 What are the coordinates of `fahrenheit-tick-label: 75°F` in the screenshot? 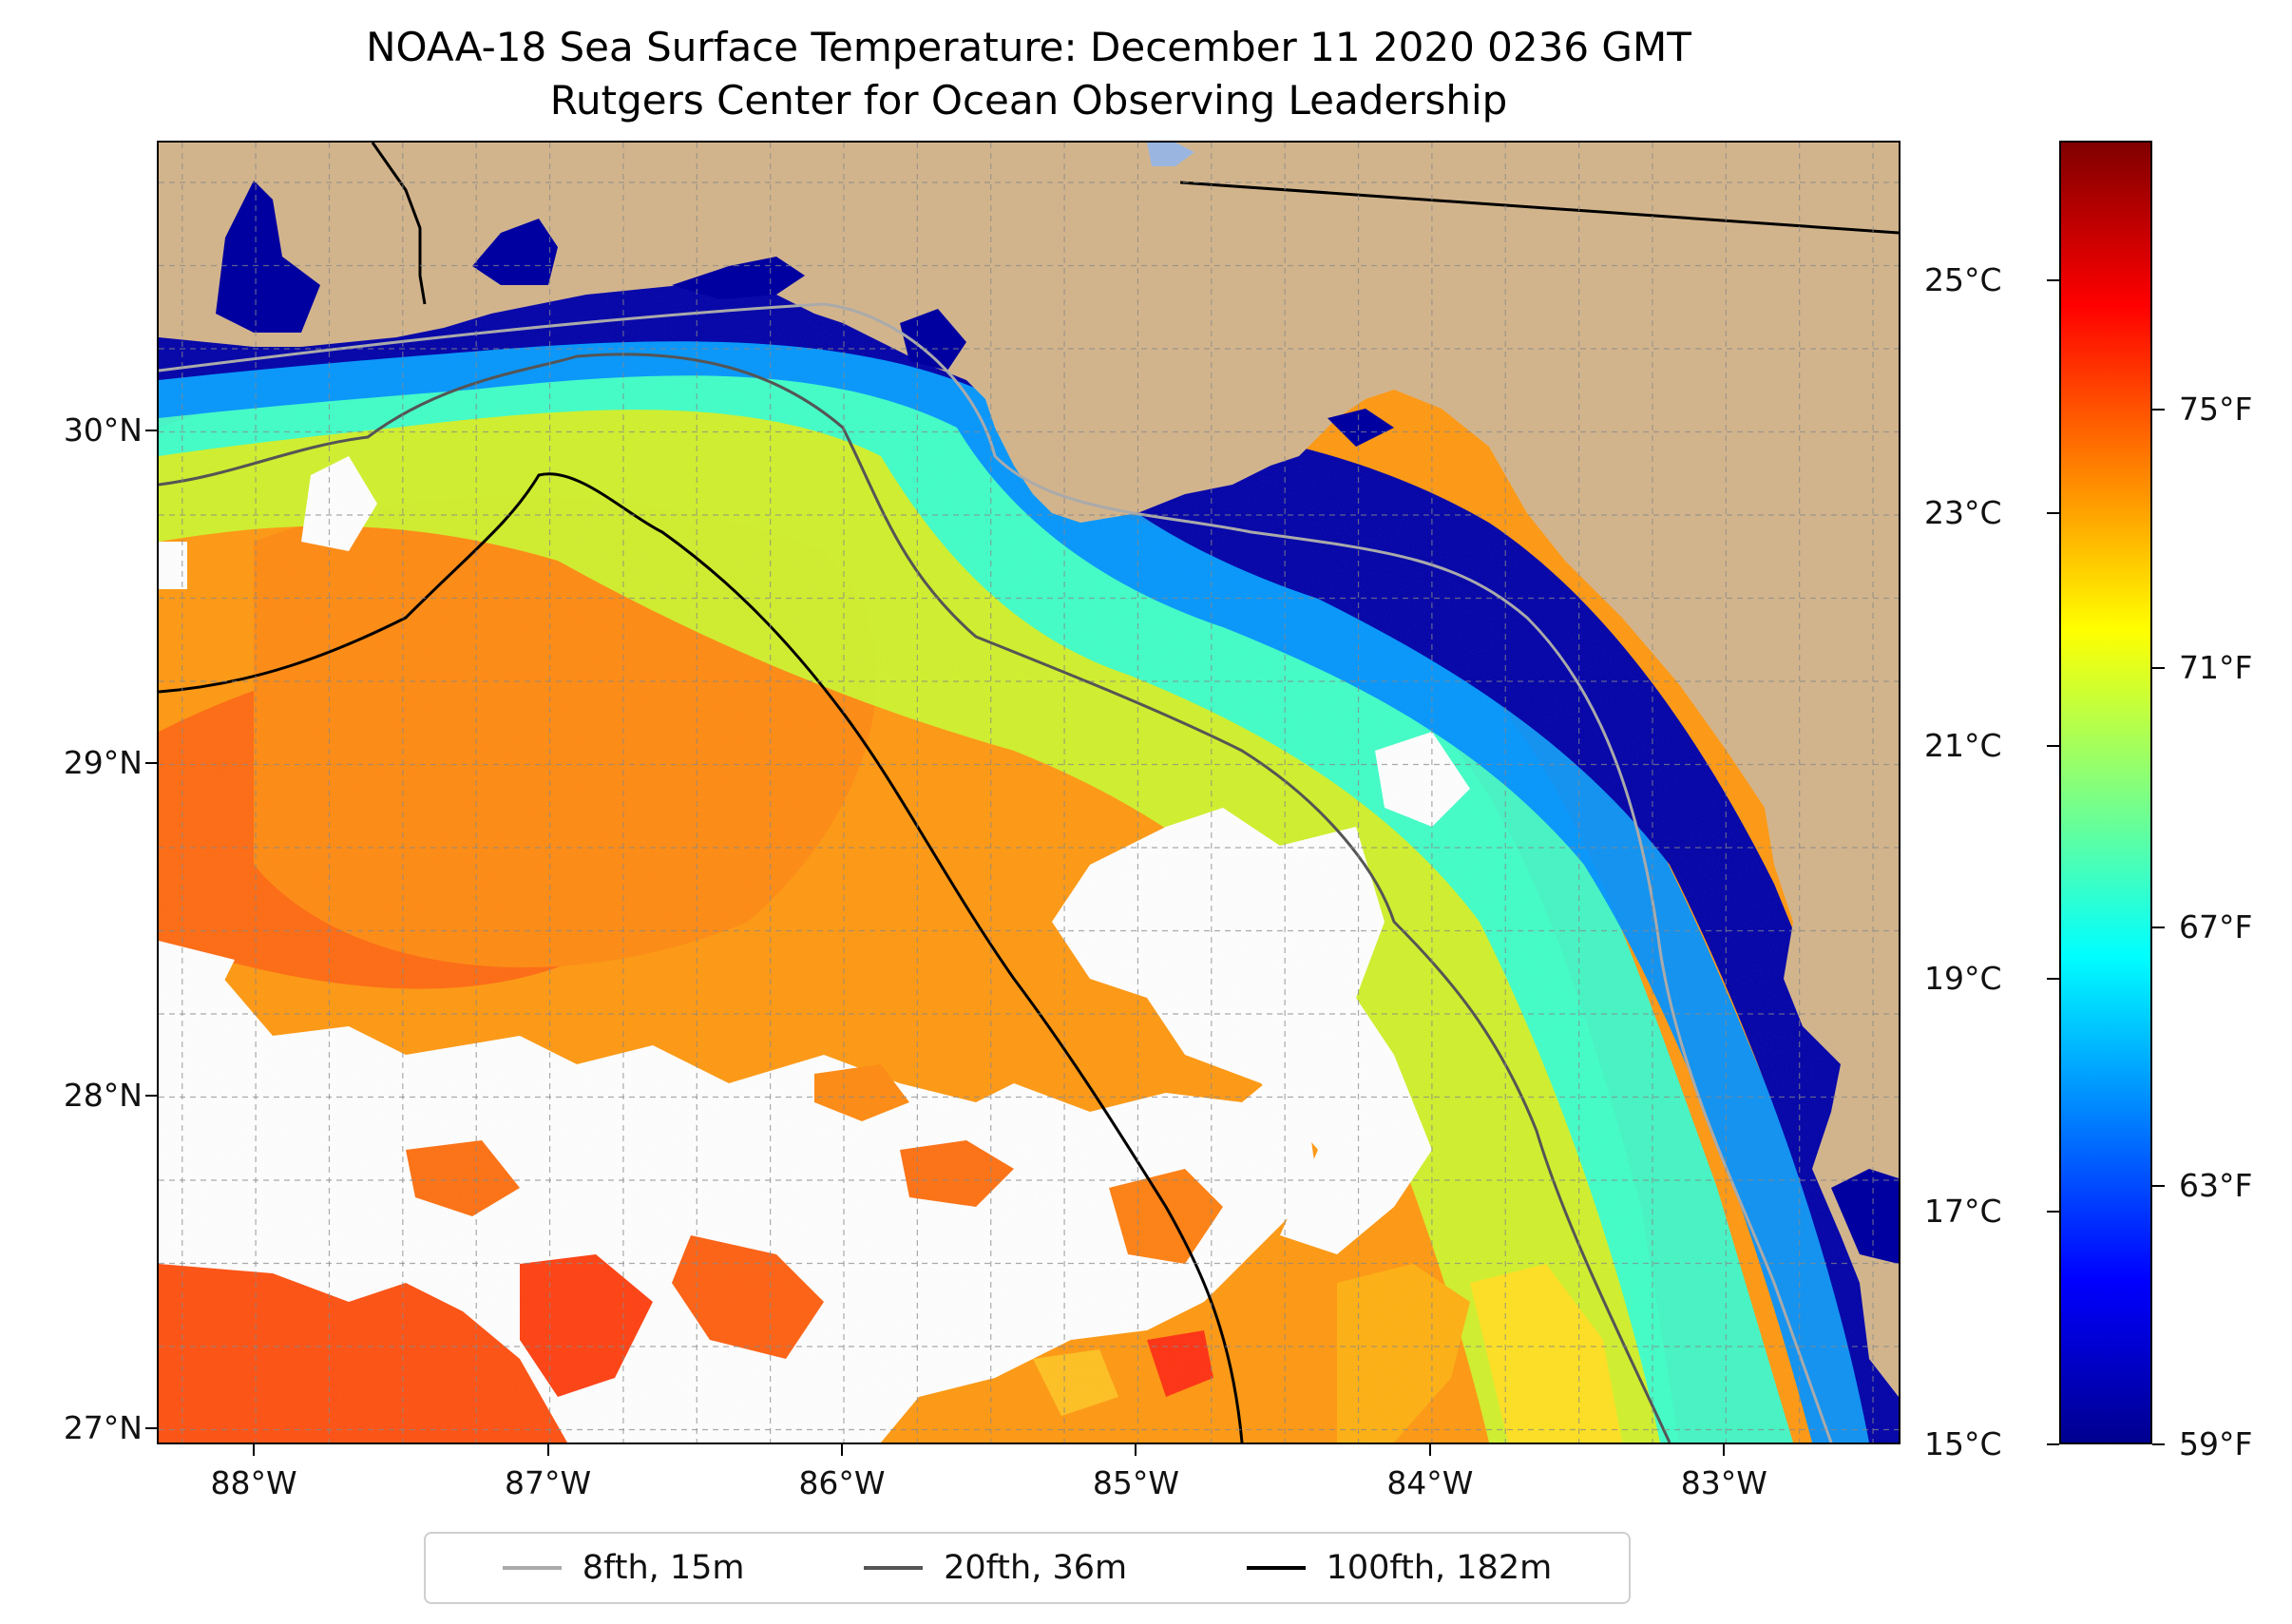 It's located at (2216, 410).